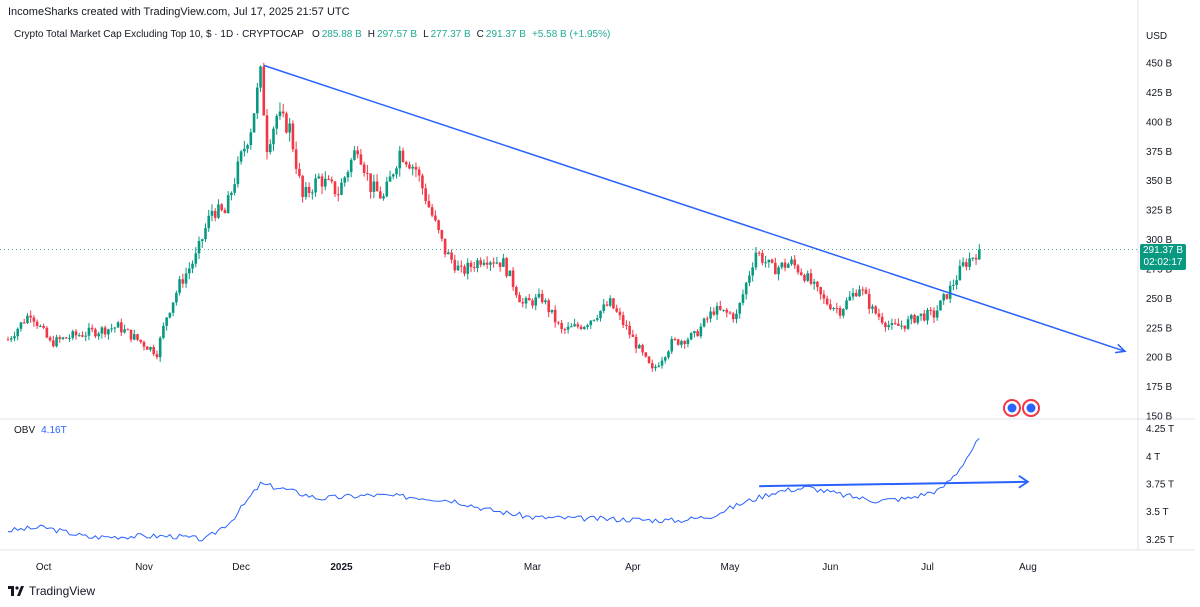 This screenshot has height=607, width=1200. I want to click on obv-tick-label: 3.25 T, so click(1160, 540).